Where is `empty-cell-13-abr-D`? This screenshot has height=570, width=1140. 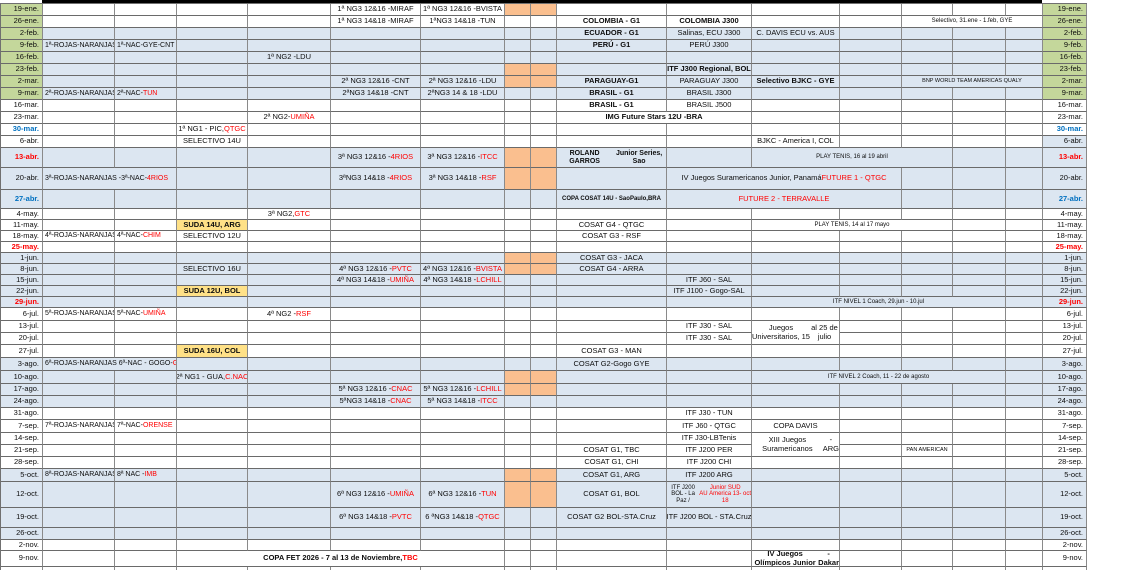 empty-cell-13-abr-D is located at coordinates (212, 158).